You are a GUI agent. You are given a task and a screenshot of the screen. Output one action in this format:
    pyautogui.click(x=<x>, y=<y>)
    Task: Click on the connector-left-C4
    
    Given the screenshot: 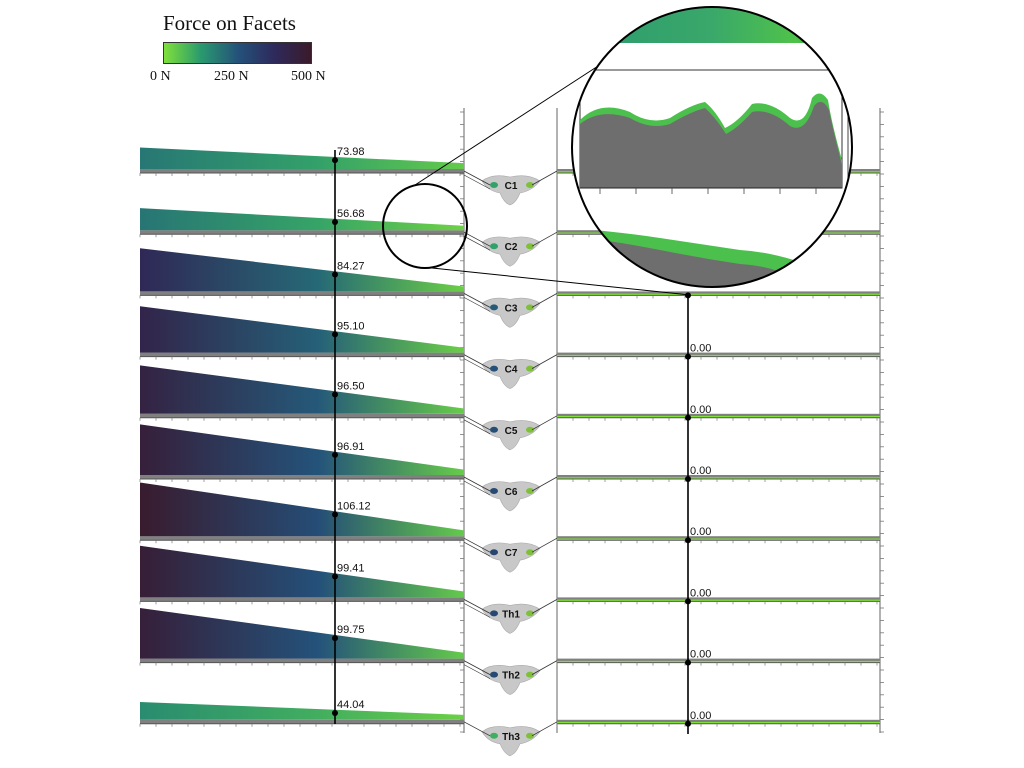 What is the action you would take?
    pyautogui.click(x=477, y=361)
    